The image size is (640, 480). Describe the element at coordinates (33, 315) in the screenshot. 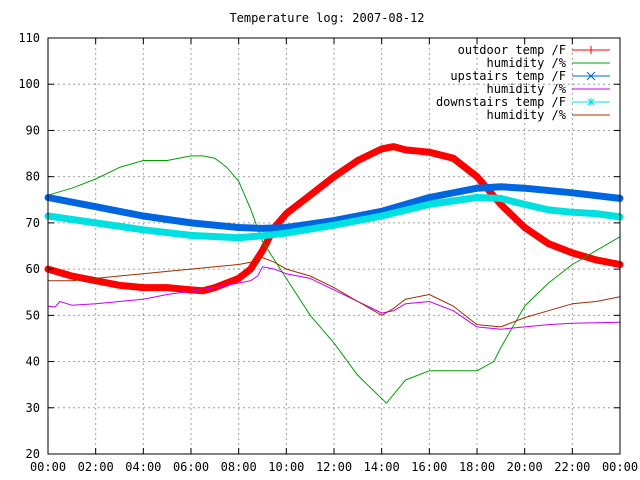

I see `y-tick-label: 50` at that location.